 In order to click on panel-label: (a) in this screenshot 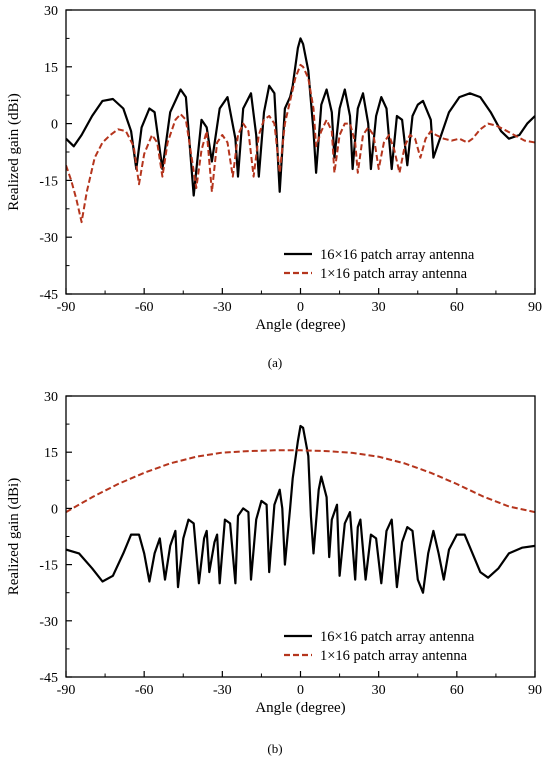, I will do `click(275, 362)`.